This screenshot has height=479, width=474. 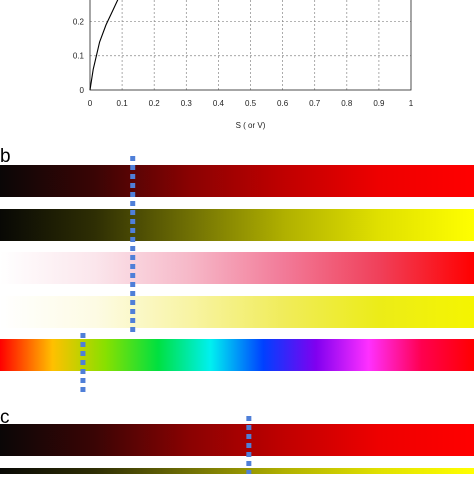 I want to click on x-tick-label: 0.6, so click(x=283, y=103).